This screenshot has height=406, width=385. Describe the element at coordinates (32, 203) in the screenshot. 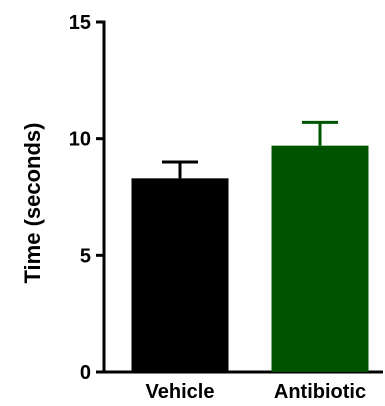

I see `y-axis-label: Time (seconds)` at that location.